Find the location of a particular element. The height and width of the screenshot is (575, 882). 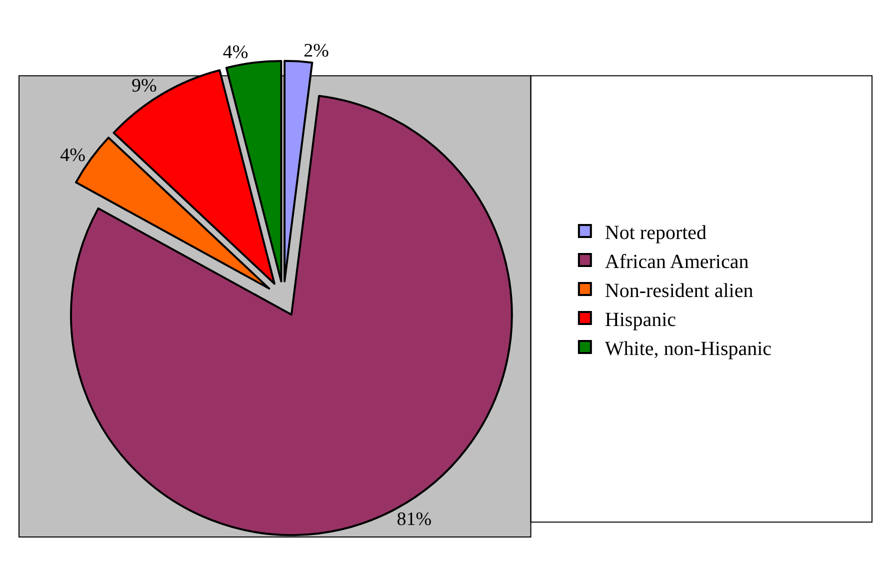

legend-label: Not reported is located at coordinates (655, 233).